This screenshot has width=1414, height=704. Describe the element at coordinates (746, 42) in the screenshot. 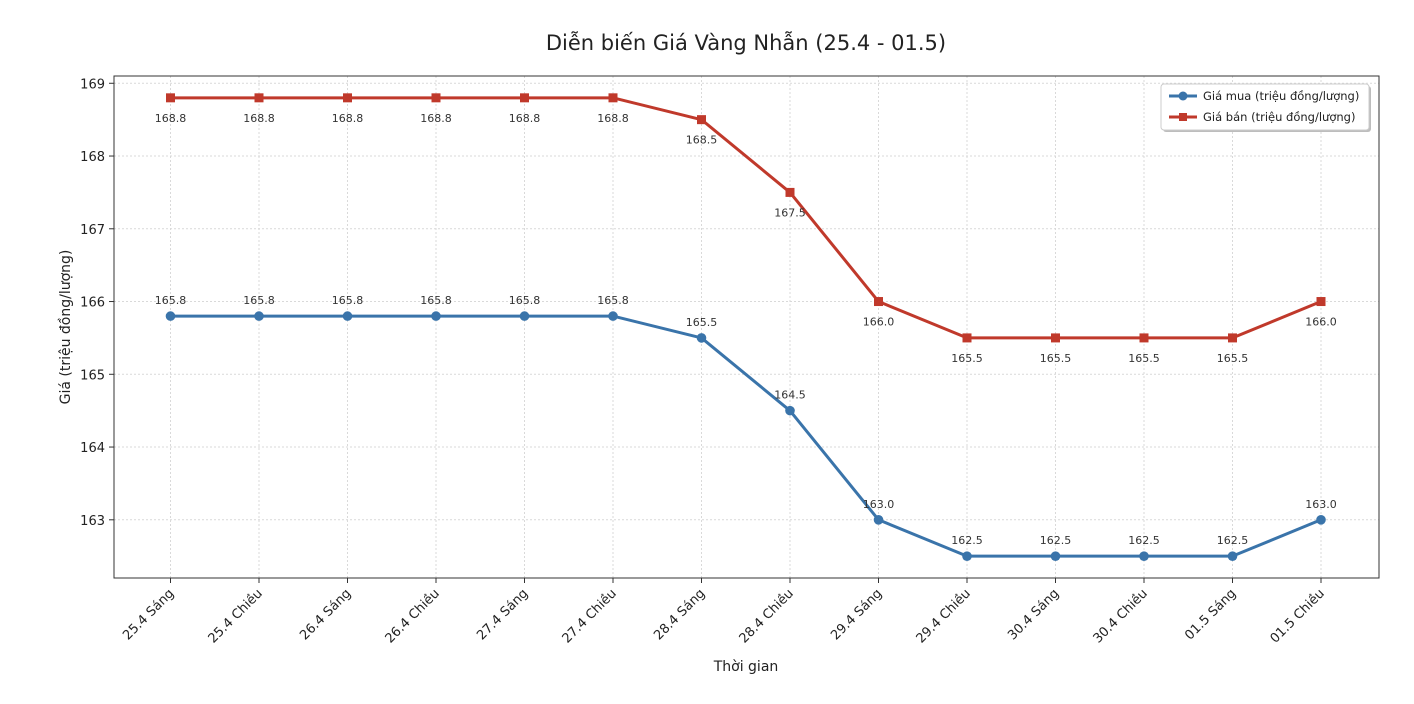

I see `chart-title: Diễn biến Giá Vàng Nhẫn (25.4 - 01.5)` at that location.